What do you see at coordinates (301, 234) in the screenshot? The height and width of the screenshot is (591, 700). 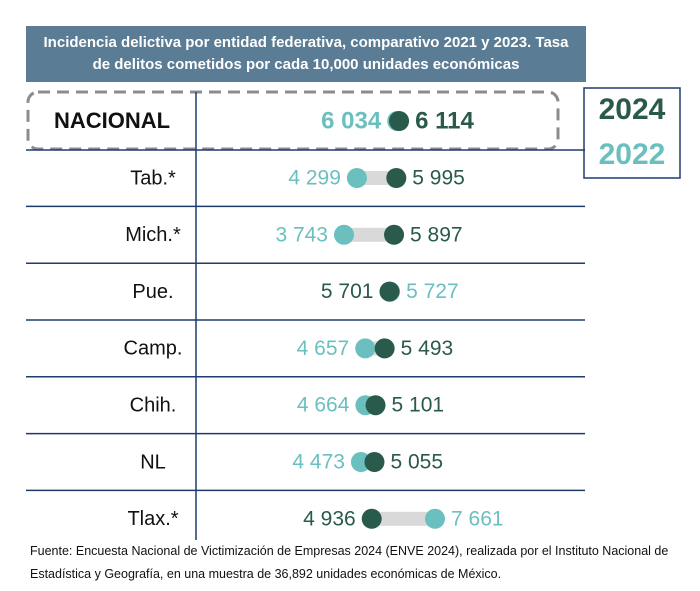 I see `value-label: 3 743` at bounding box center [301, 234].